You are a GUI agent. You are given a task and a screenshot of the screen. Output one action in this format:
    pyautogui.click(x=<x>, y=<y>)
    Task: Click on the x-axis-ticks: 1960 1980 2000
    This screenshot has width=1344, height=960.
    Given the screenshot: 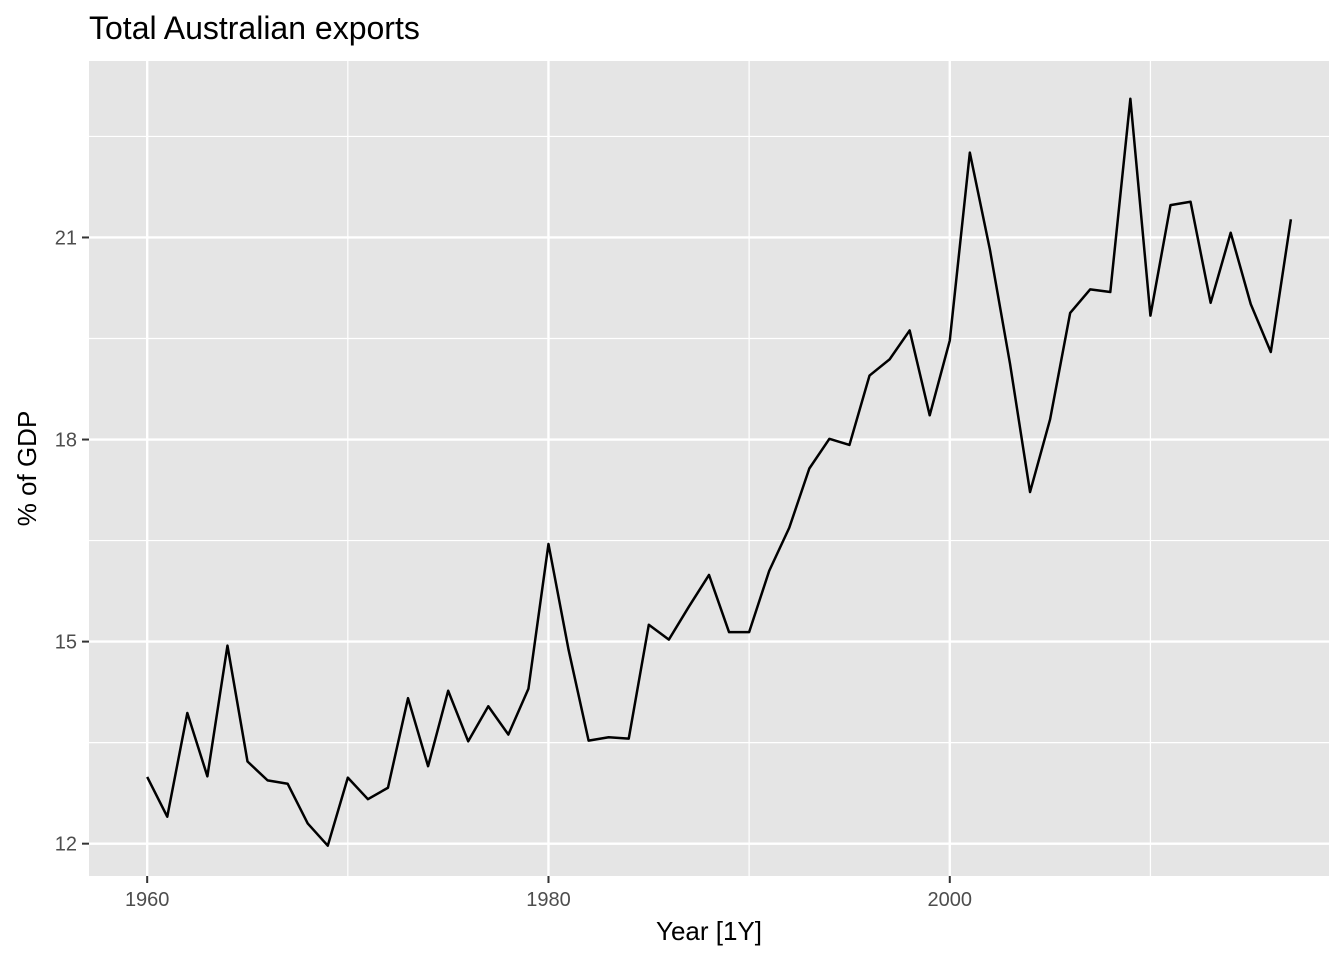 What is the action you would take?
    pyautogui.click(x=548, y=893)
    